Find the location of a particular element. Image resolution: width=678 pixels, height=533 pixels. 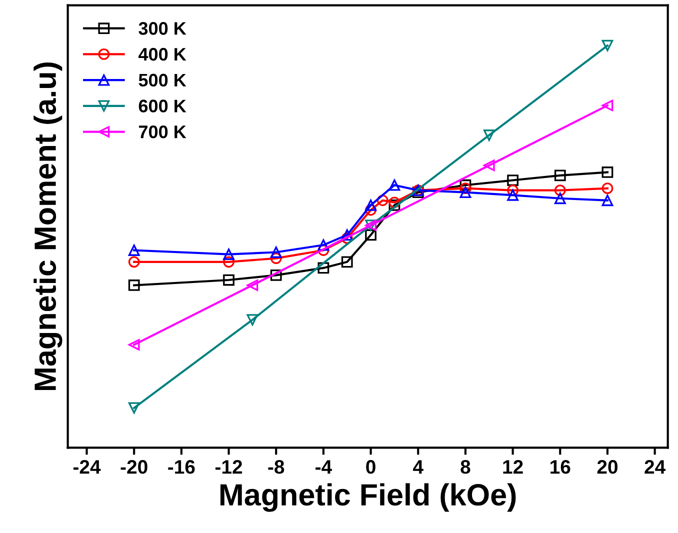

x-tick-label: -16 is located at coordinates (181, 467).